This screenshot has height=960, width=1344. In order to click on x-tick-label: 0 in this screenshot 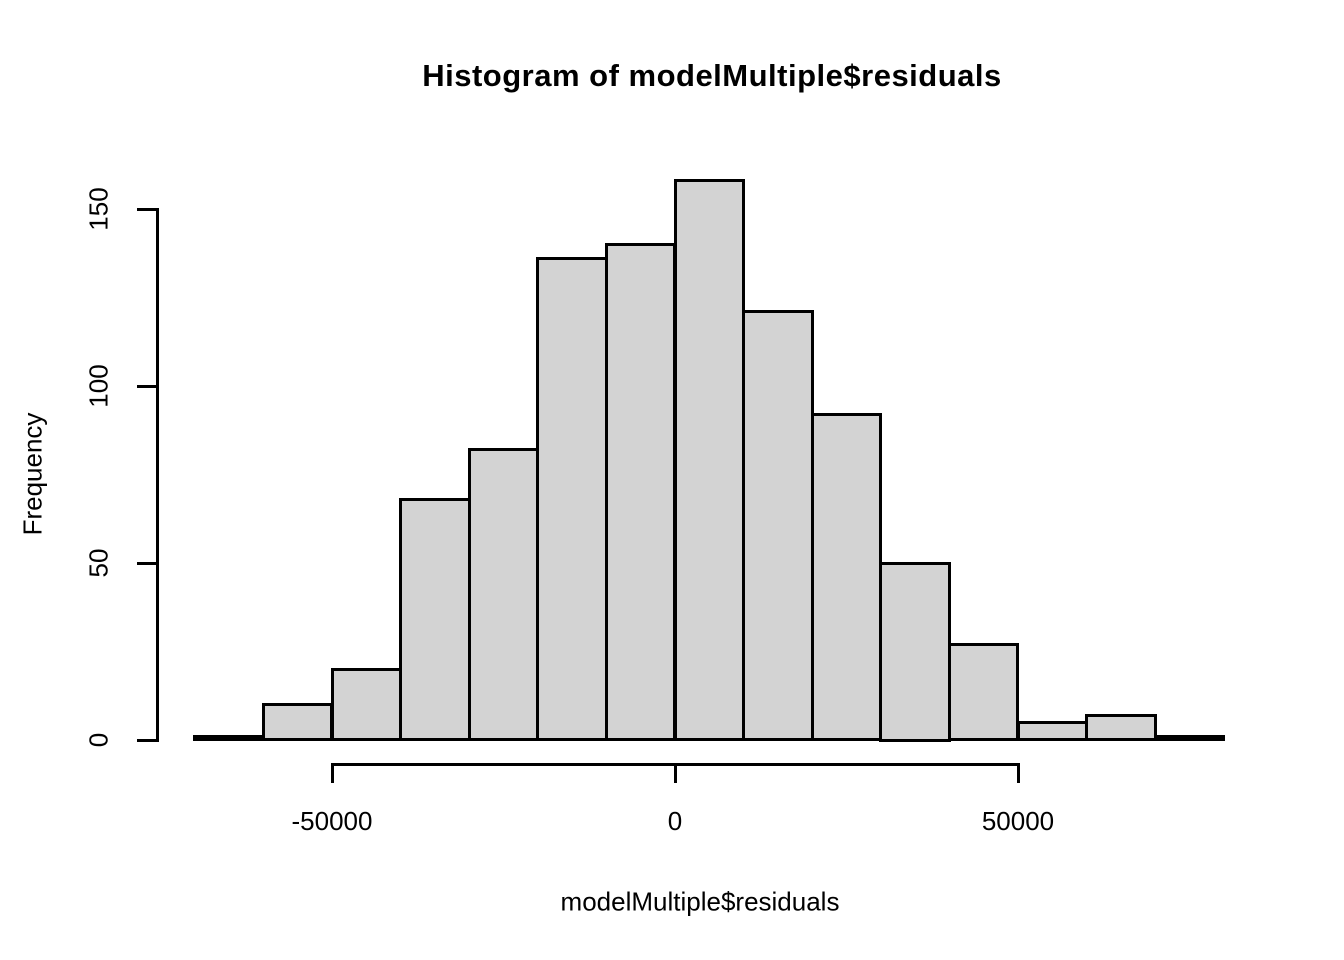, I will do `click(675, 821)`.